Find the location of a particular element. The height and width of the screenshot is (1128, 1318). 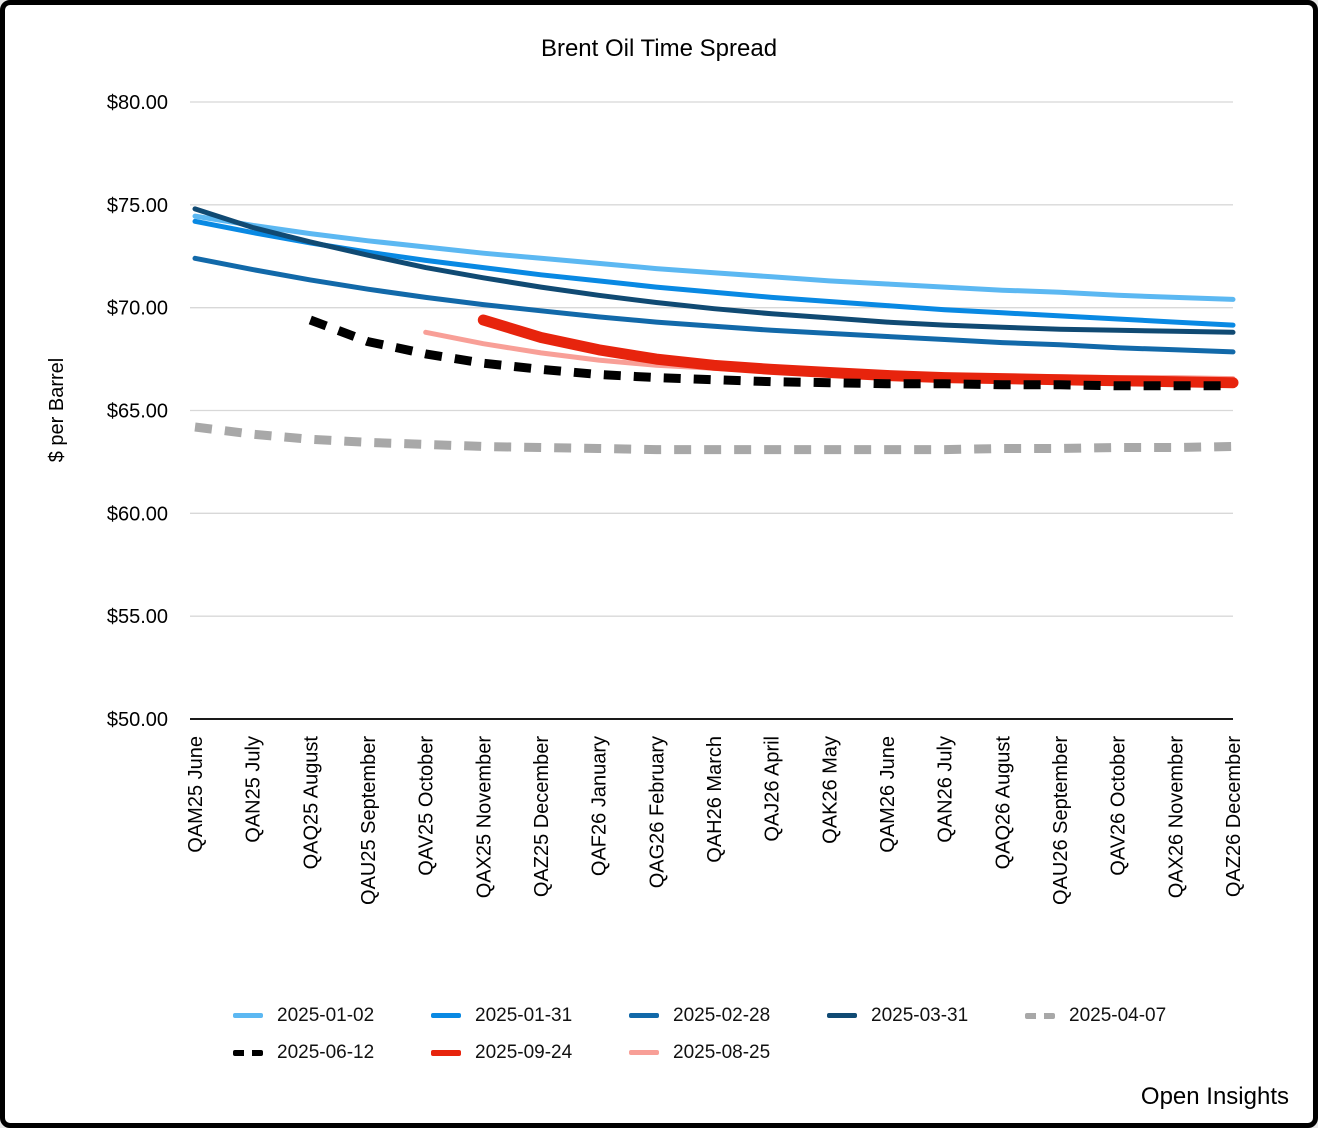

brand-label: Open Insights is located at coordinates (1214, 1096).